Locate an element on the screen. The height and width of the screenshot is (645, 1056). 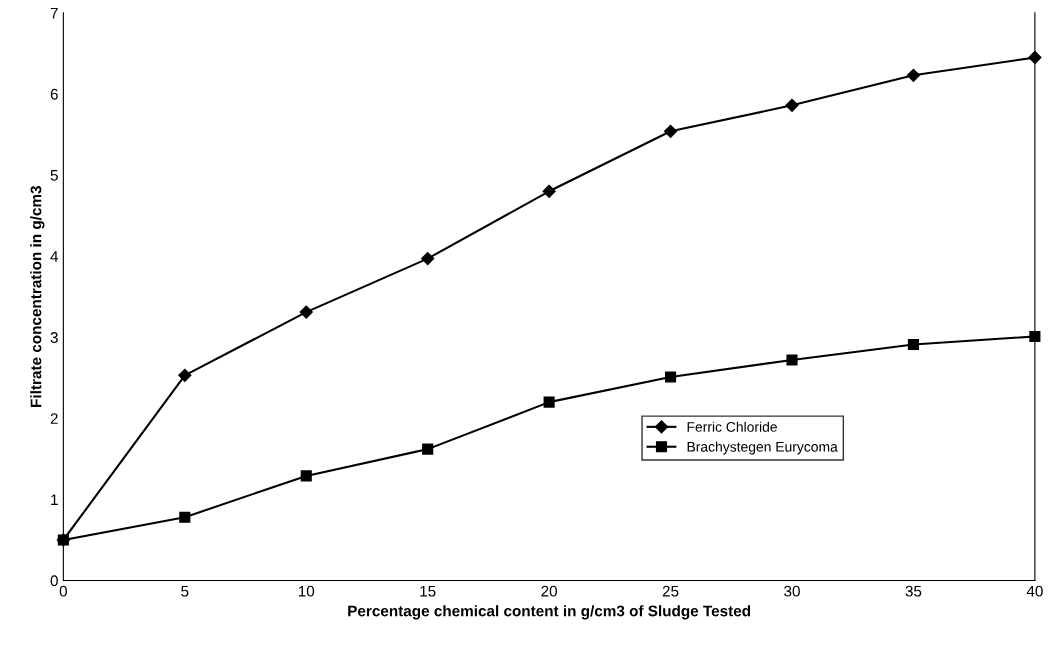
y-tick-label: 0 is located at coordinates (54, 581).